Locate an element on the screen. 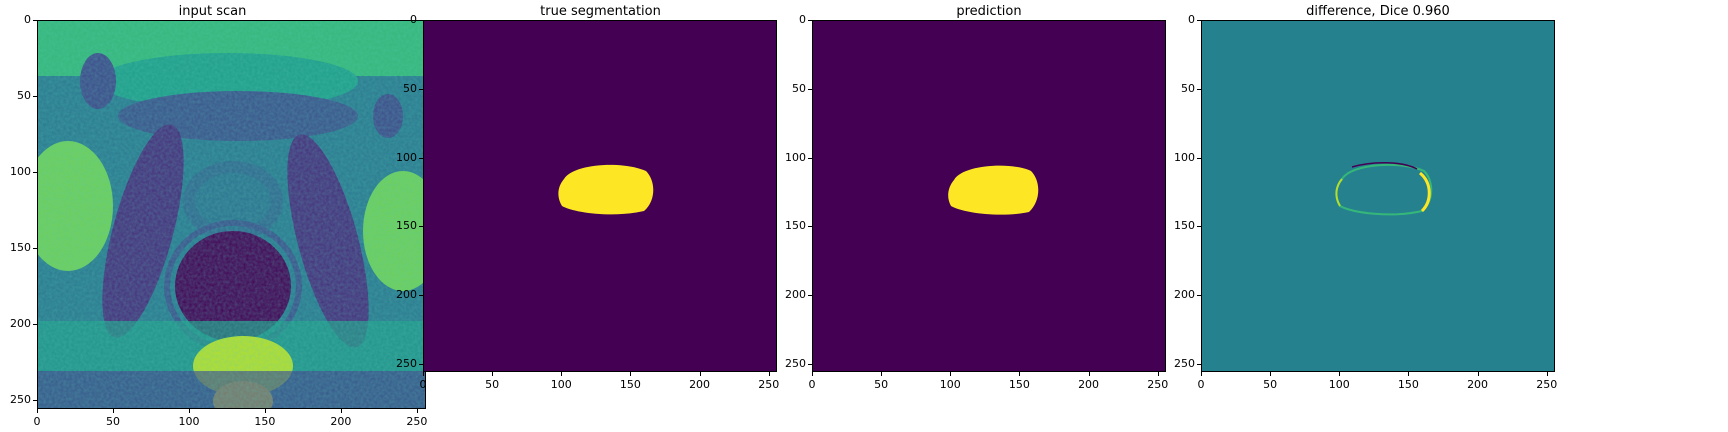 Image resolution: width=1728 pixels, height=432 pixels. panel-title: input scan is located at coordinates (212, 11).